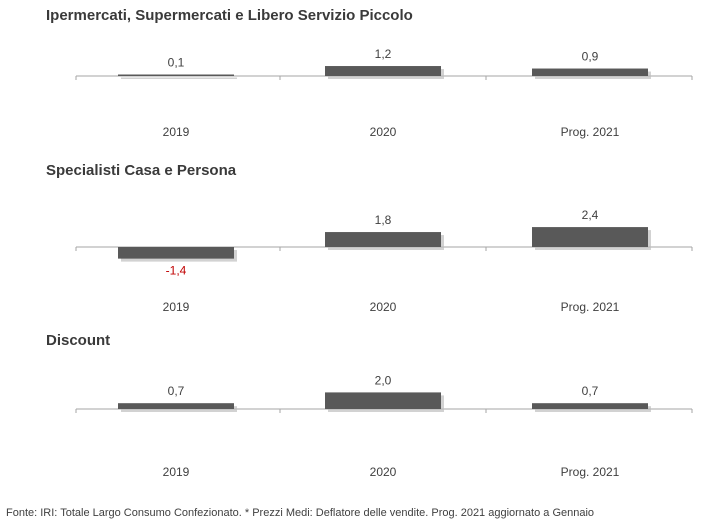 The width and height of the screenshot is (711, 530). What do you see at coordinates (141, 170) in the screenshot?
I see `panel-title-specialisti: Specialisti Casa e Persona` at bounding box center [141, 170].